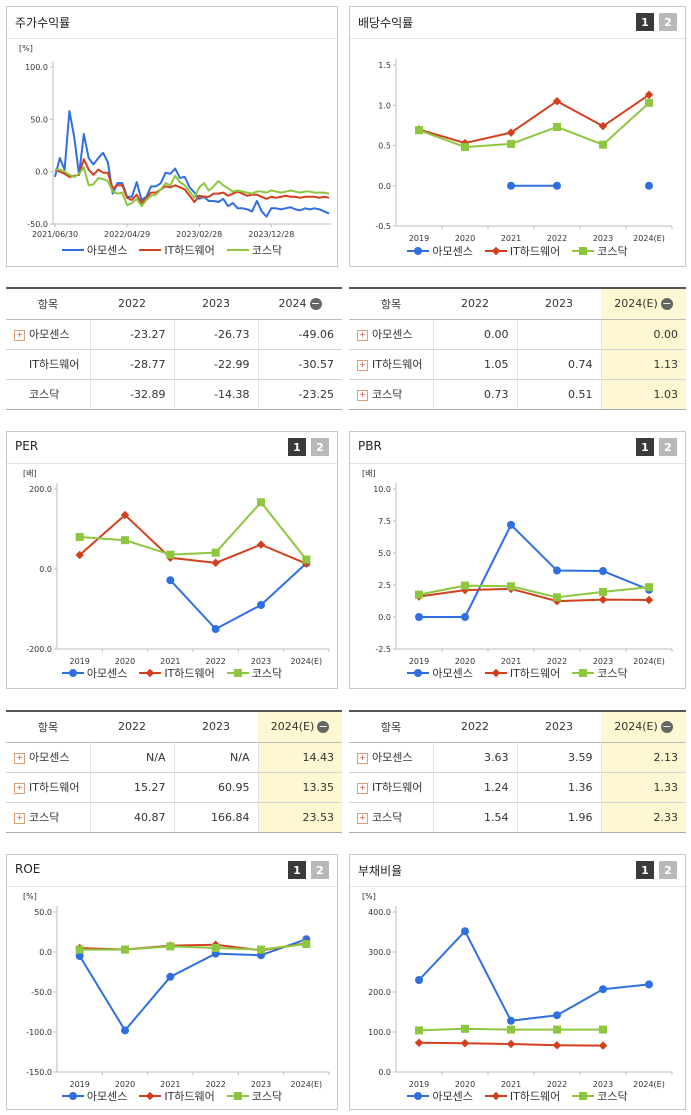  I want to click on table-cell: 15.27, so click(131, 786).